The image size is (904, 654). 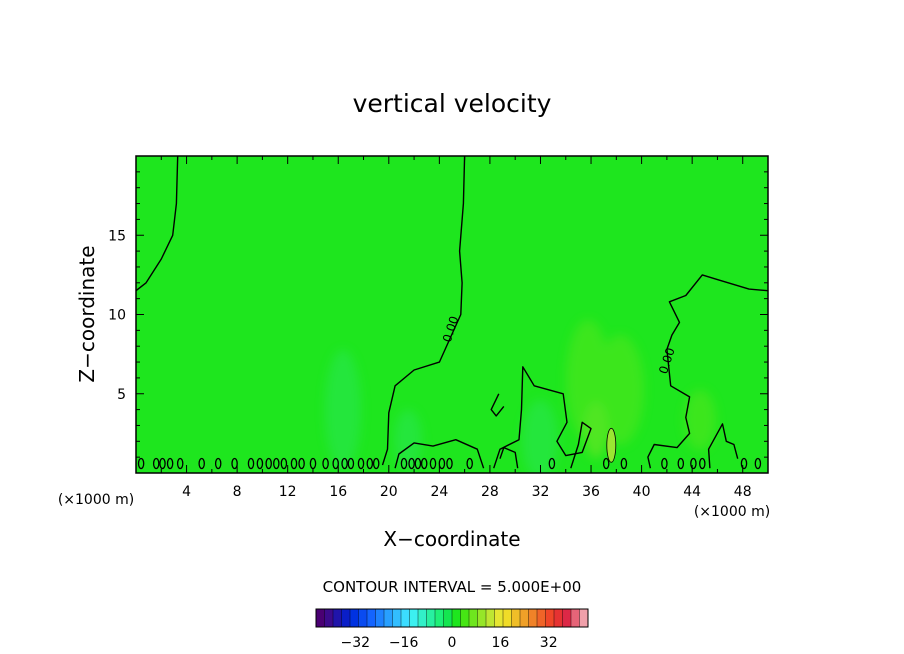 I want to click on y-axis-tick-labels: 5 10 15, so click(x=117, y=315).